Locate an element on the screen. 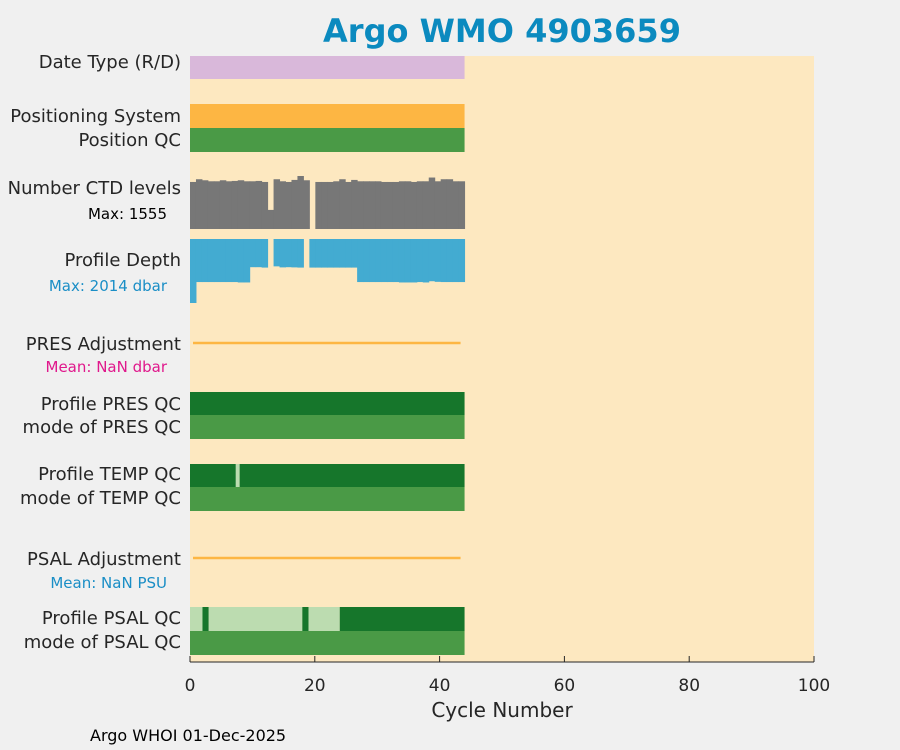 Image resolution: width=900 pixels, height=750 pixels. mode-temp-qc-bar is located at coordinates (327, 499).